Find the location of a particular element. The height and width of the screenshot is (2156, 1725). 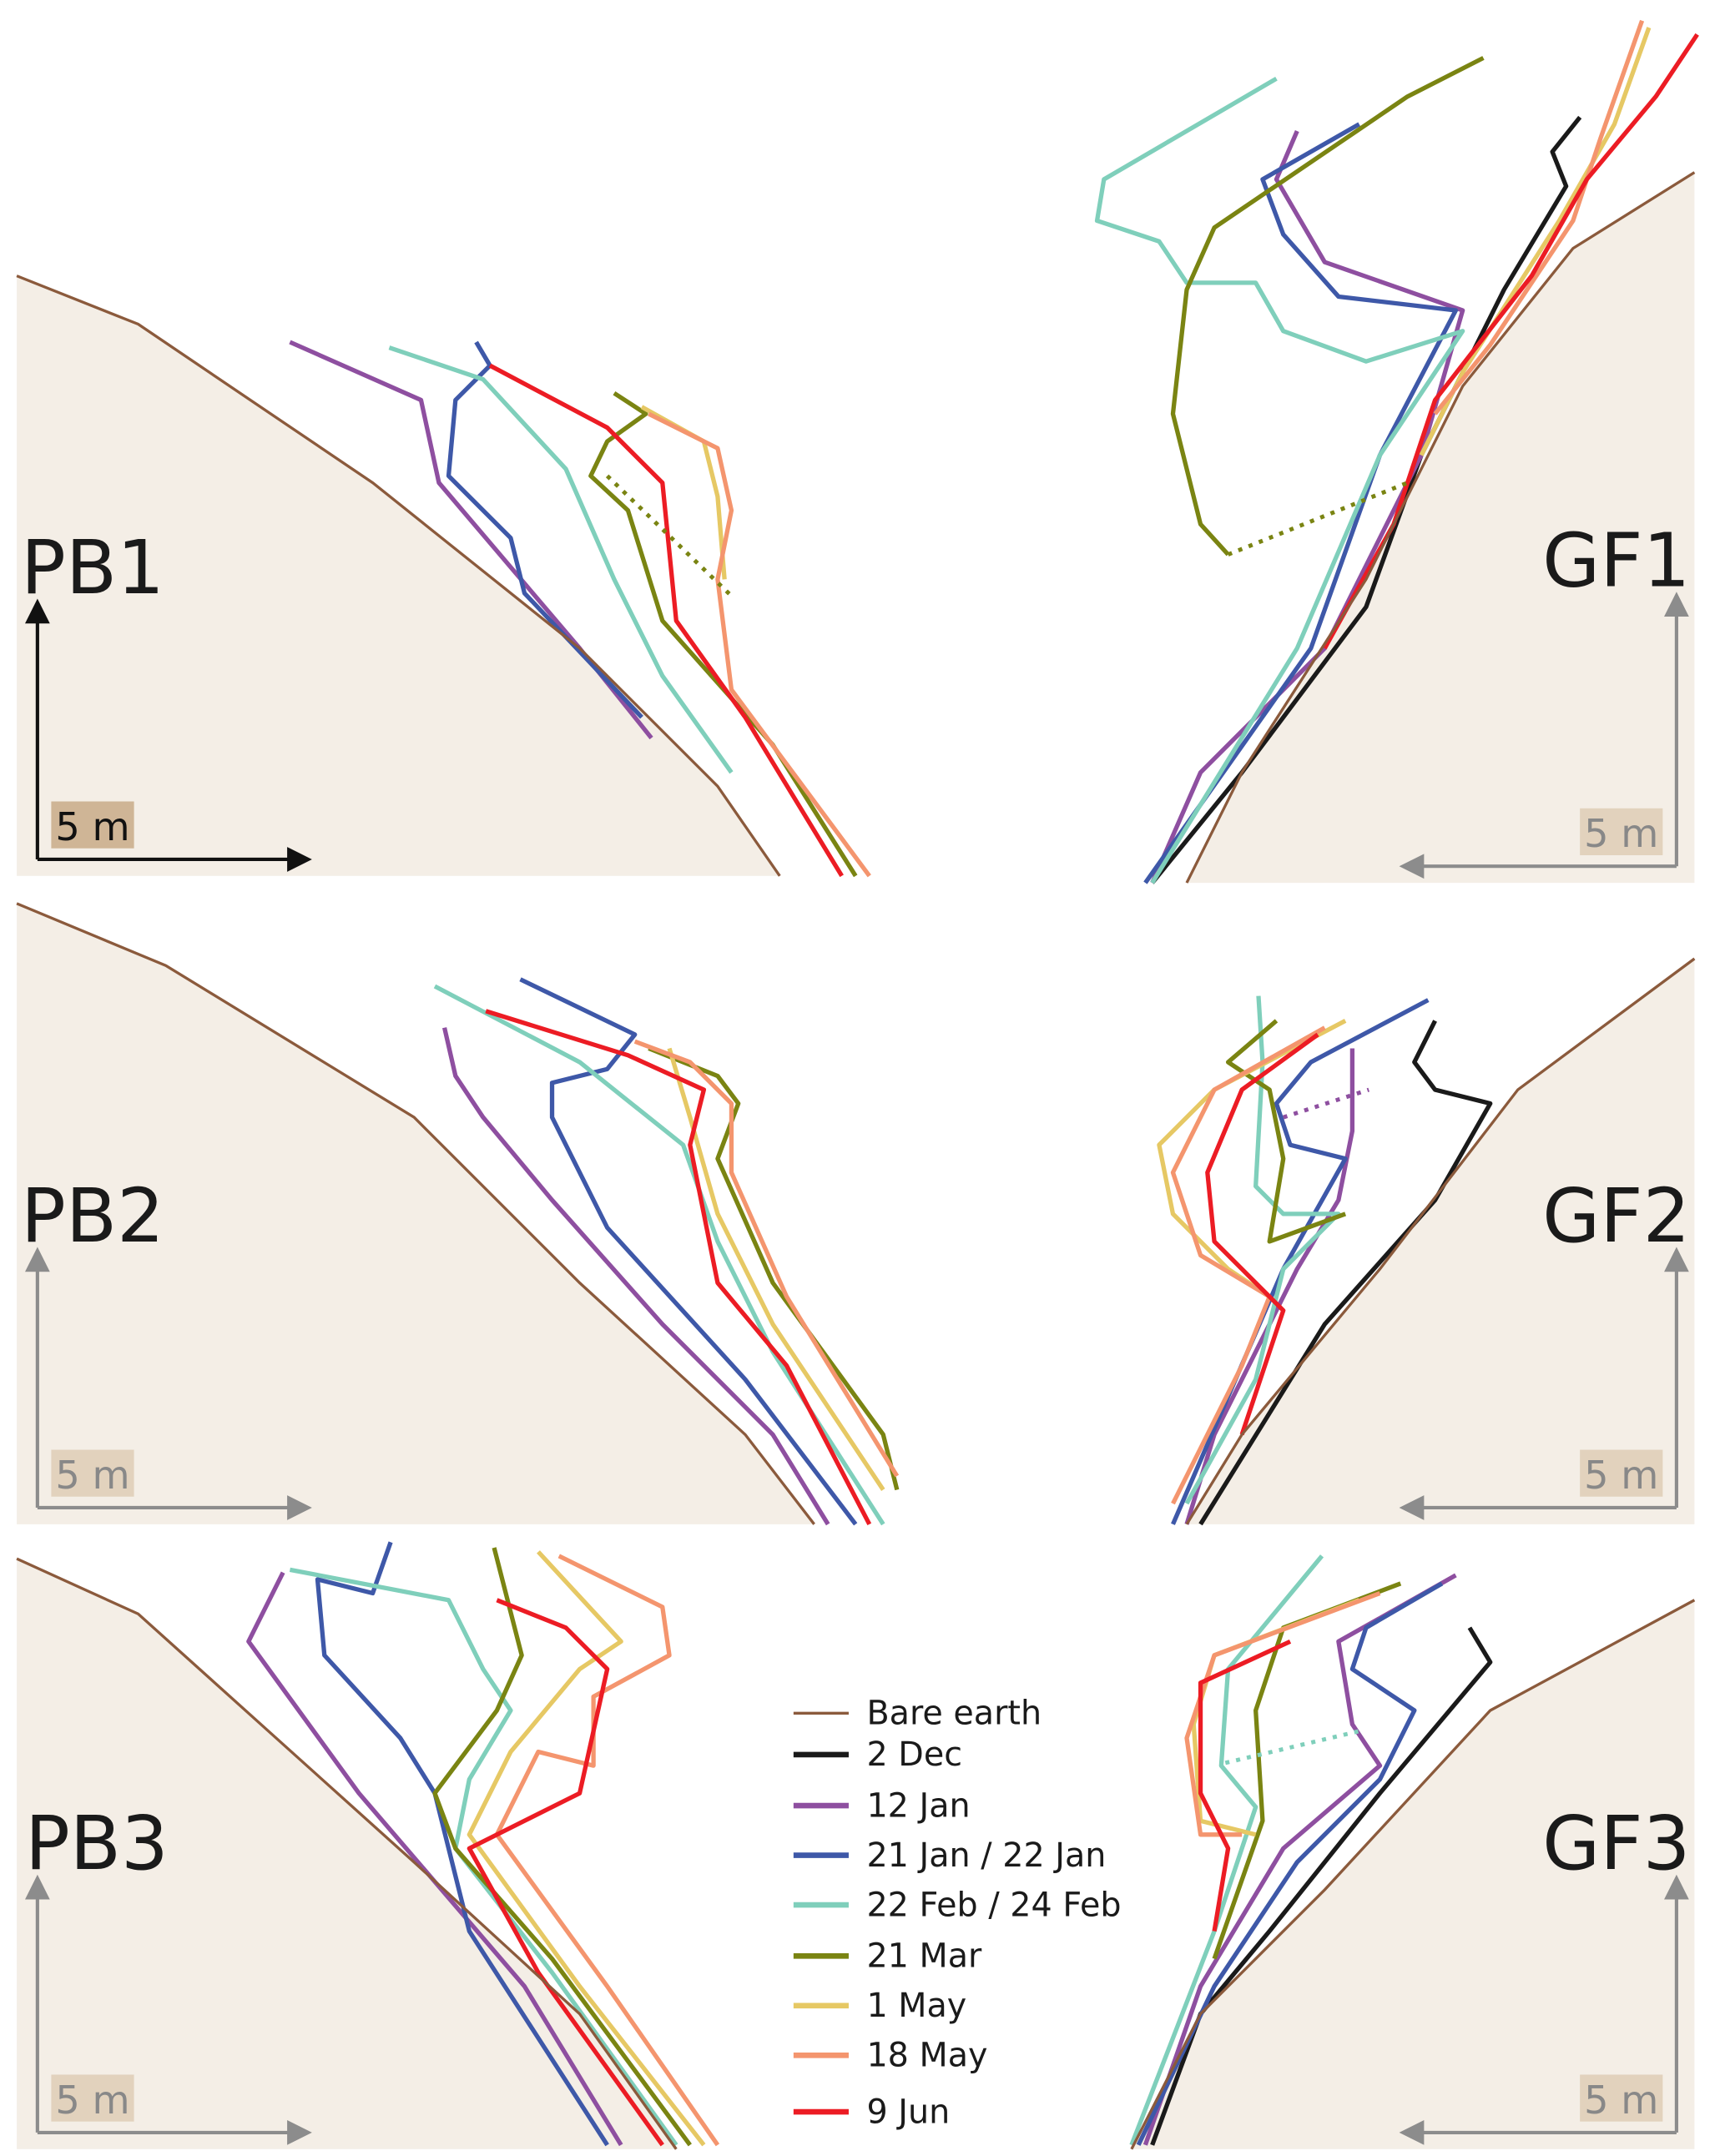

panel-gf3: GF3 5 m is located at coordinates (1413, 1852).